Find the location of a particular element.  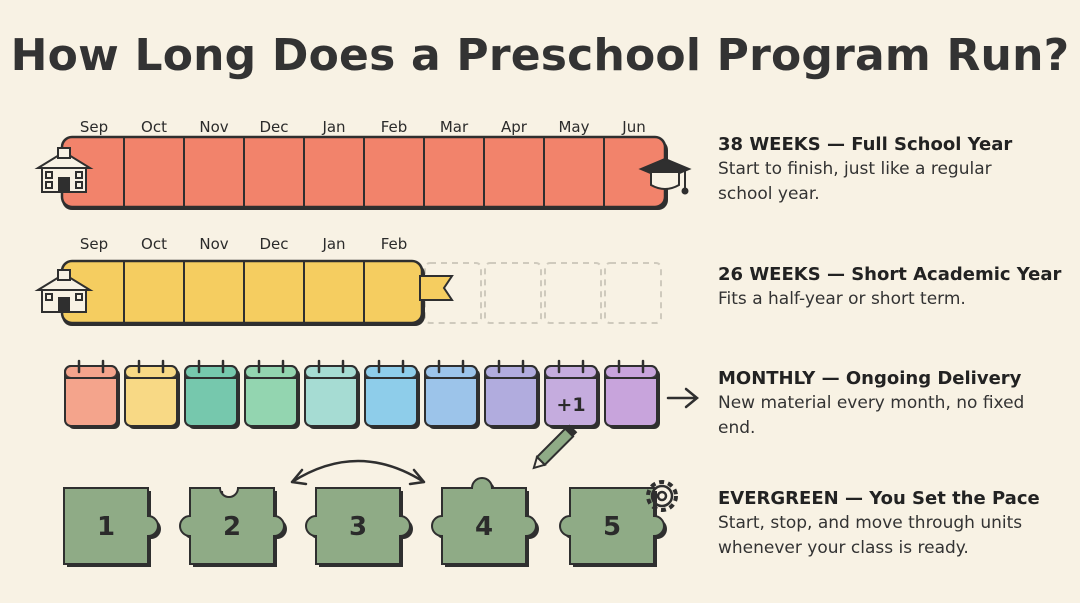

puzzle-number: 5 is located at coordinates (612, 527).